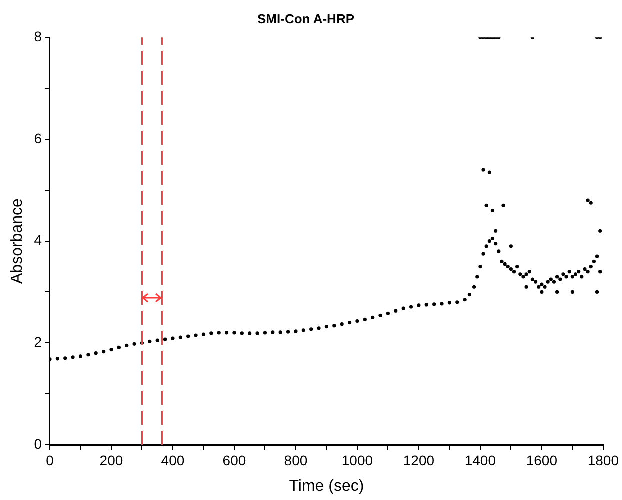  Describe the element at coordinates (419, 460) in the screenshot. I see `x-tick-label: 1200` at that location.